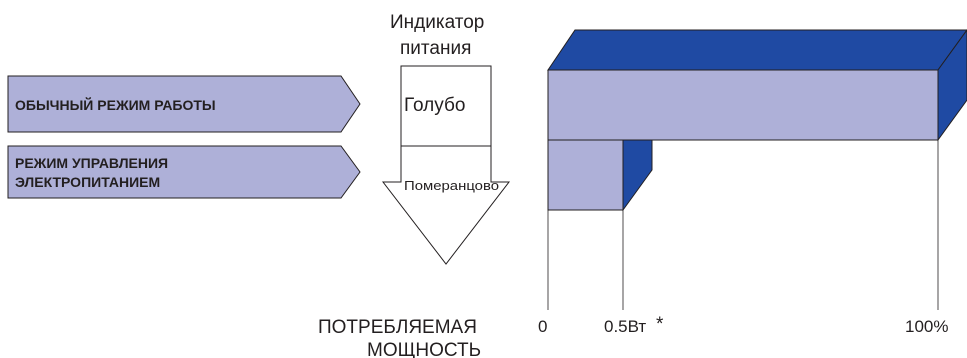  I want to click on indicator-orange-label: Померанцово, so click(451, 185).